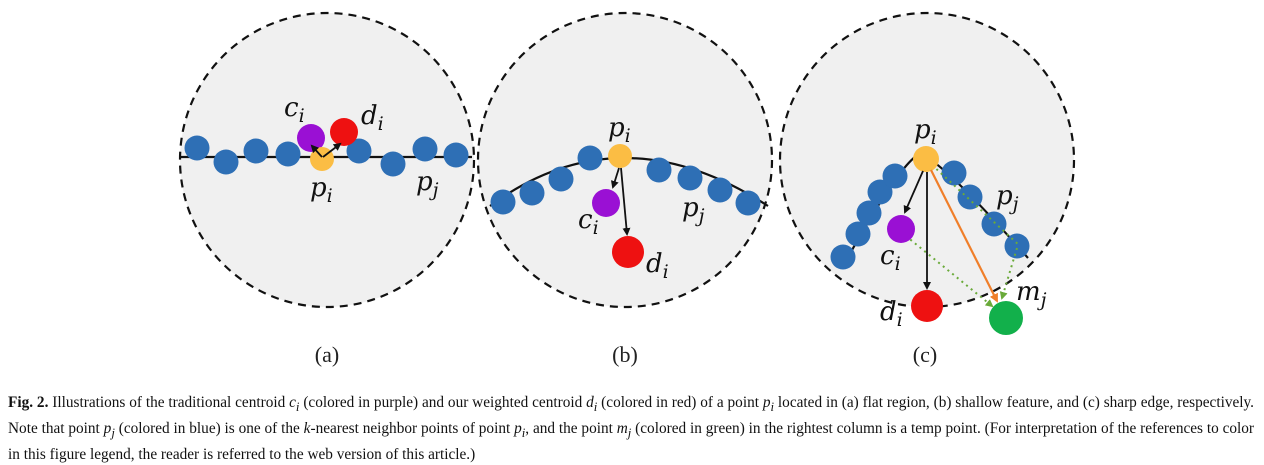 The image size is (1264, 465). I want to click on arrow-pi-to-mj, so click(964, 236).